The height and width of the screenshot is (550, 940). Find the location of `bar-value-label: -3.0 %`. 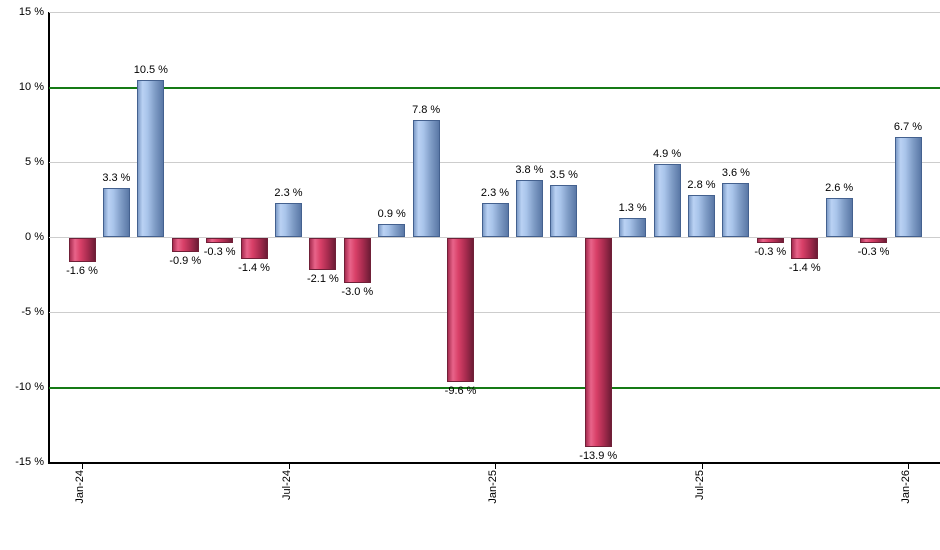

bar-value-label: -3.0 % is located at coordinates (357, 292).